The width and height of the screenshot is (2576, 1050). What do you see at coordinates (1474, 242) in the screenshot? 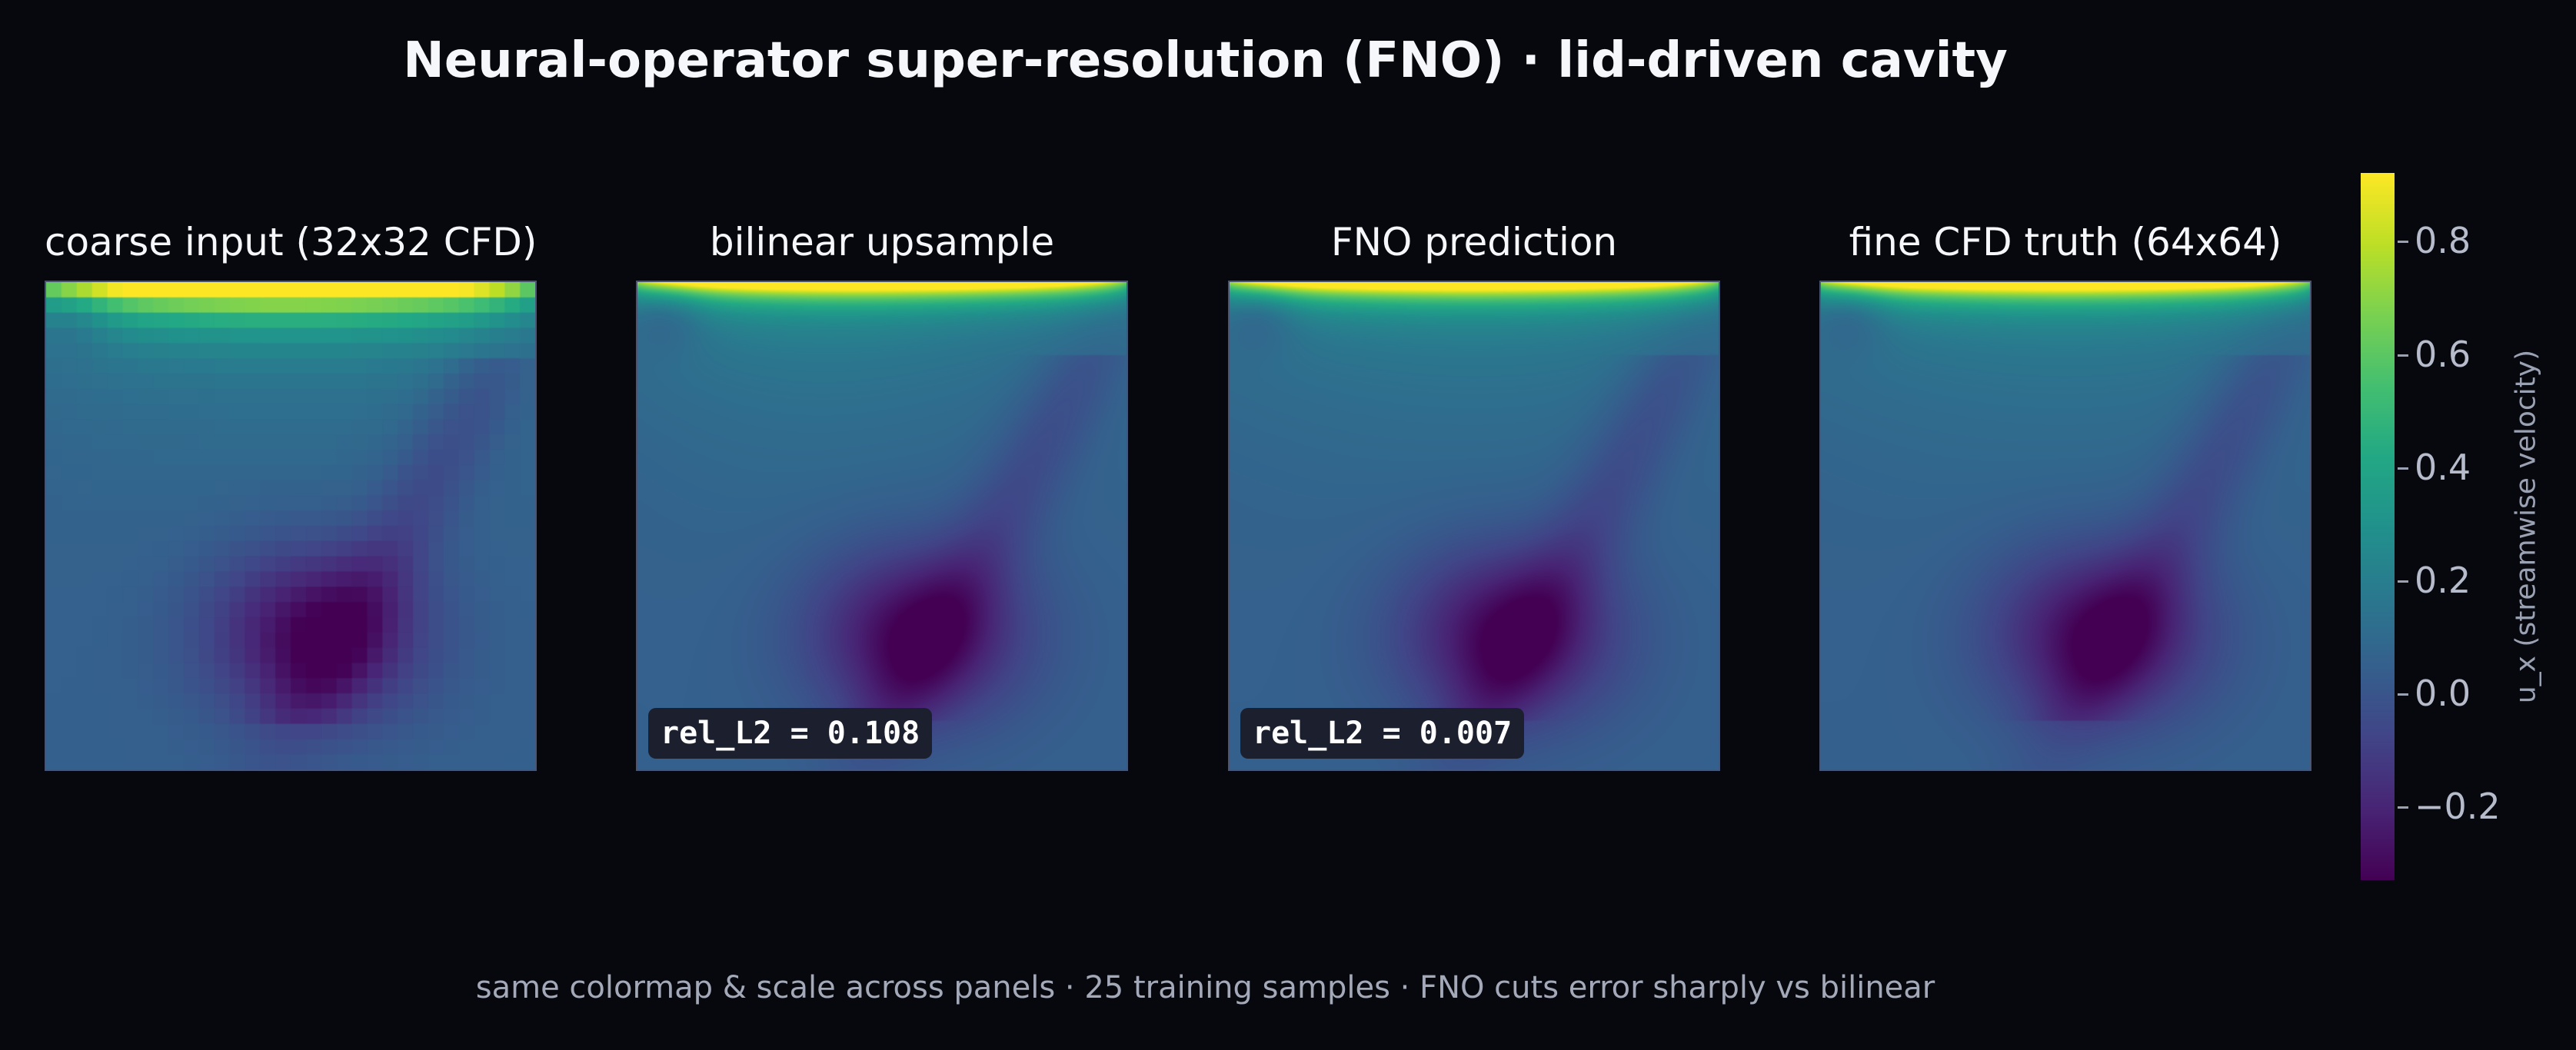
I see `panel-title: FNO prediction` at bounding box center [1474, 242].